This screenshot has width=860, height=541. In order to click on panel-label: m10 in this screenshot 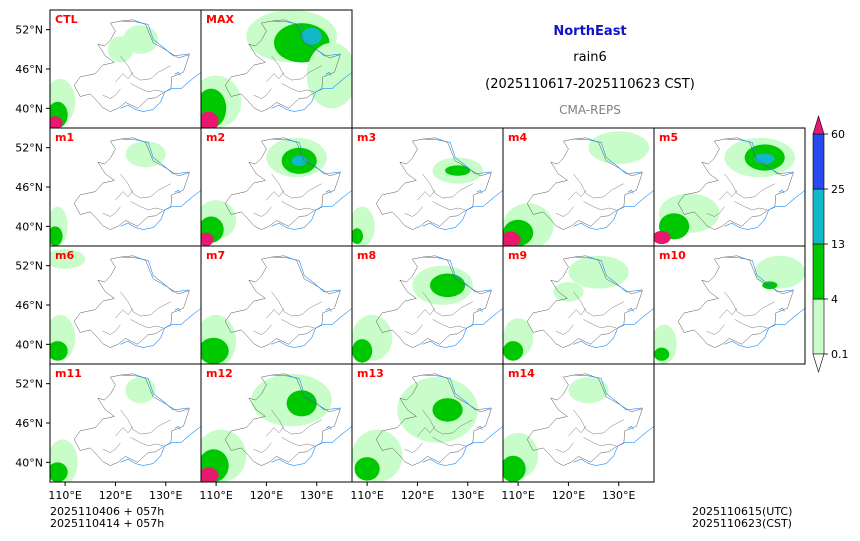, I will do `click(672, 255)`.